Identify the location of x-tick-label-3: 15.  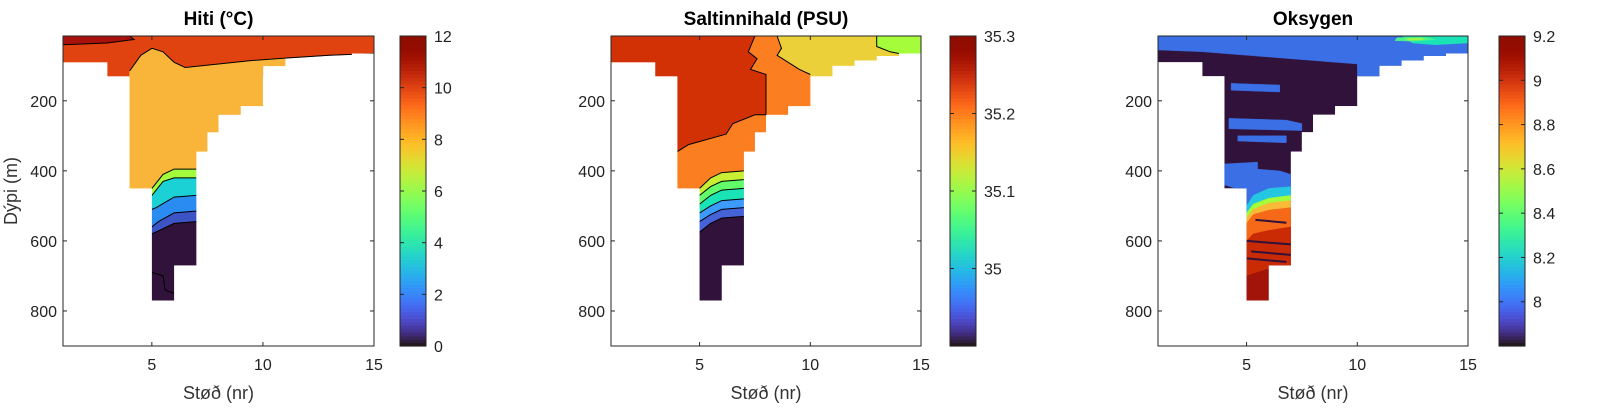
(921, 365).